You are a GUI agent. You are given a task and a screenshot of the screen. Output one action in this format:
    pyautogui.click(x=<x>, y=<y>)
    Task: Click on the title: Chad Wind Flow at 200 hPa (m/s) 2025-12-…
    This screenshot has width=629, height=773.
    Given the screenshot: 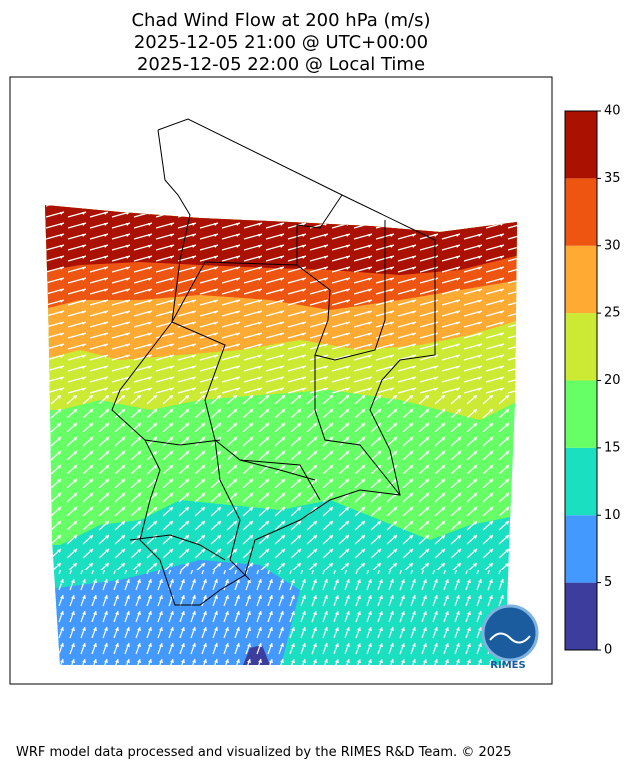 What is the action you would take?
    pyautogui.click(x=280, y=42)
    